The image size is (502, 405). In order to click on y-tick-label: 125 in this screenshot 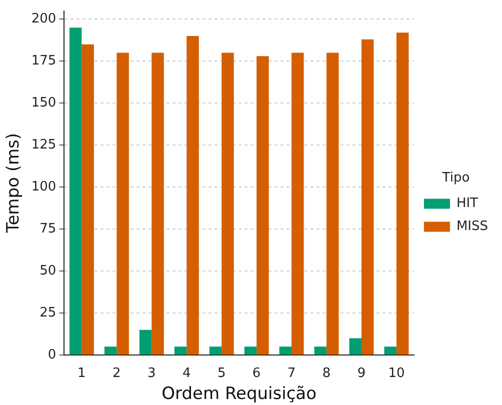, I will do `click(43, 144)`.